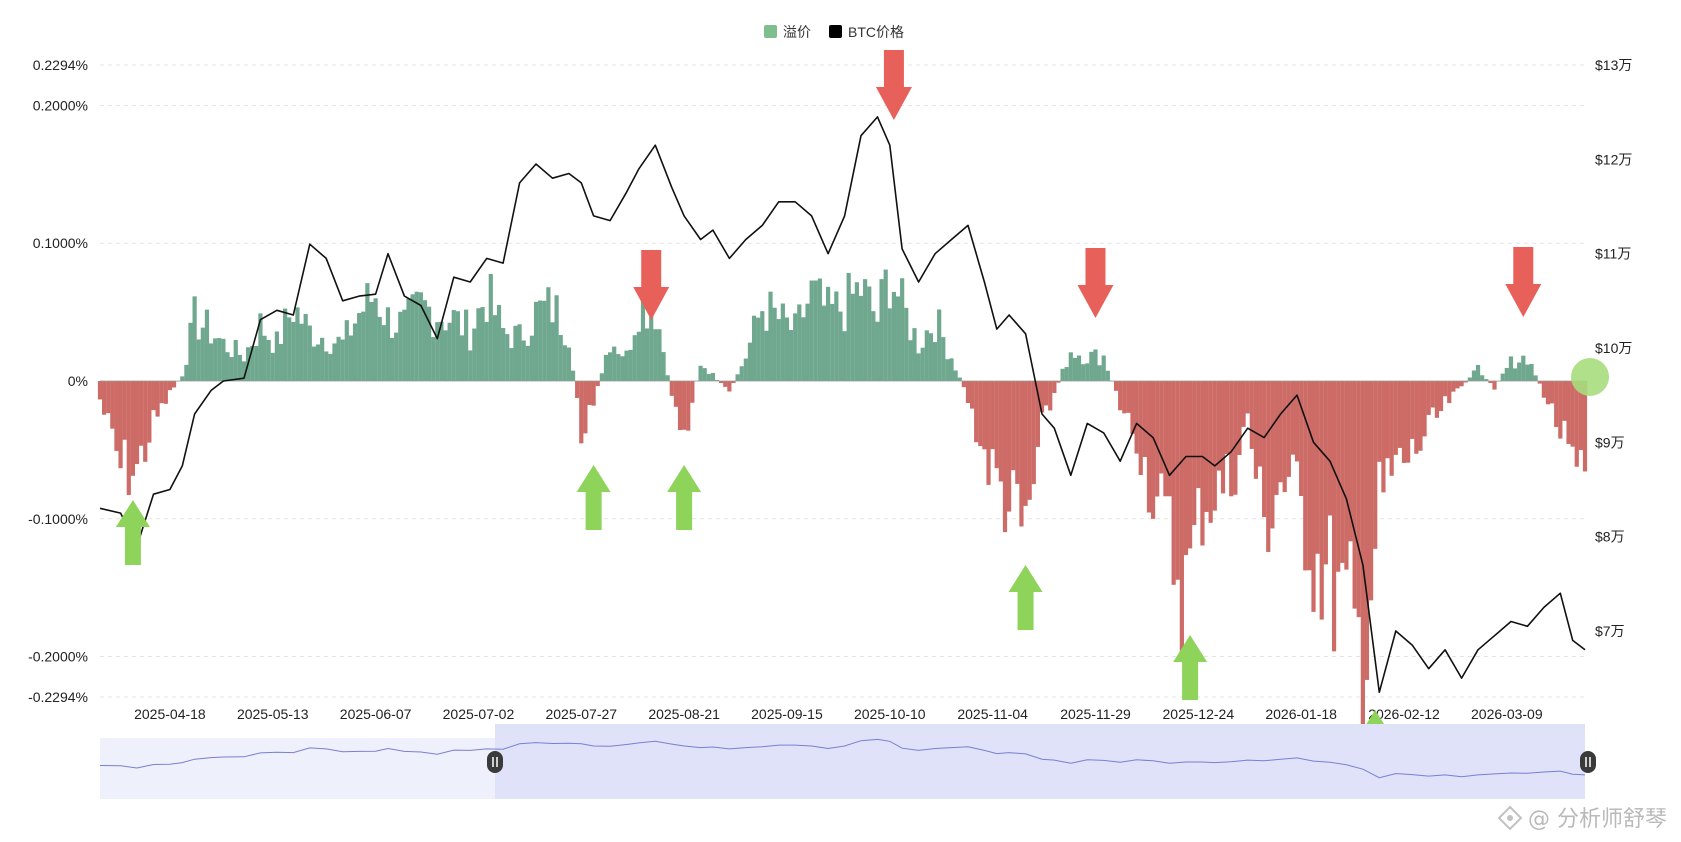 This screenshot has height=842, width=1681. Describe the element at coordinates (787, 714) in the screenshot. I see `x-tick-label: 2025-09-15` at that location.